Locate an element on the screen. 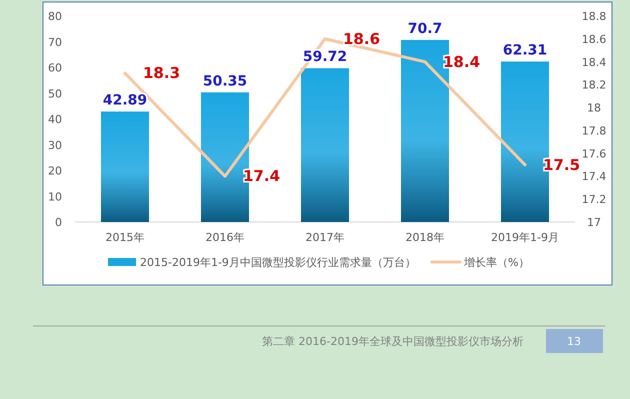 This screenshot has height=399, width=630. y2-tick-label: 18.4 is located at coordinates (594, 62).